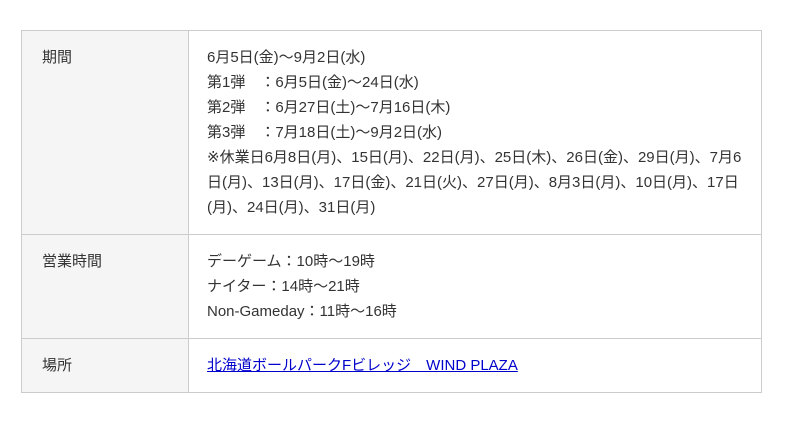 The image size is (800, 423). What do you see at coordinates (313, 82) in the screenshot?
I see `period-phase-1: 第1弾 ：6月5日(金)〜24日(水)` at bounding box center [313, 82].